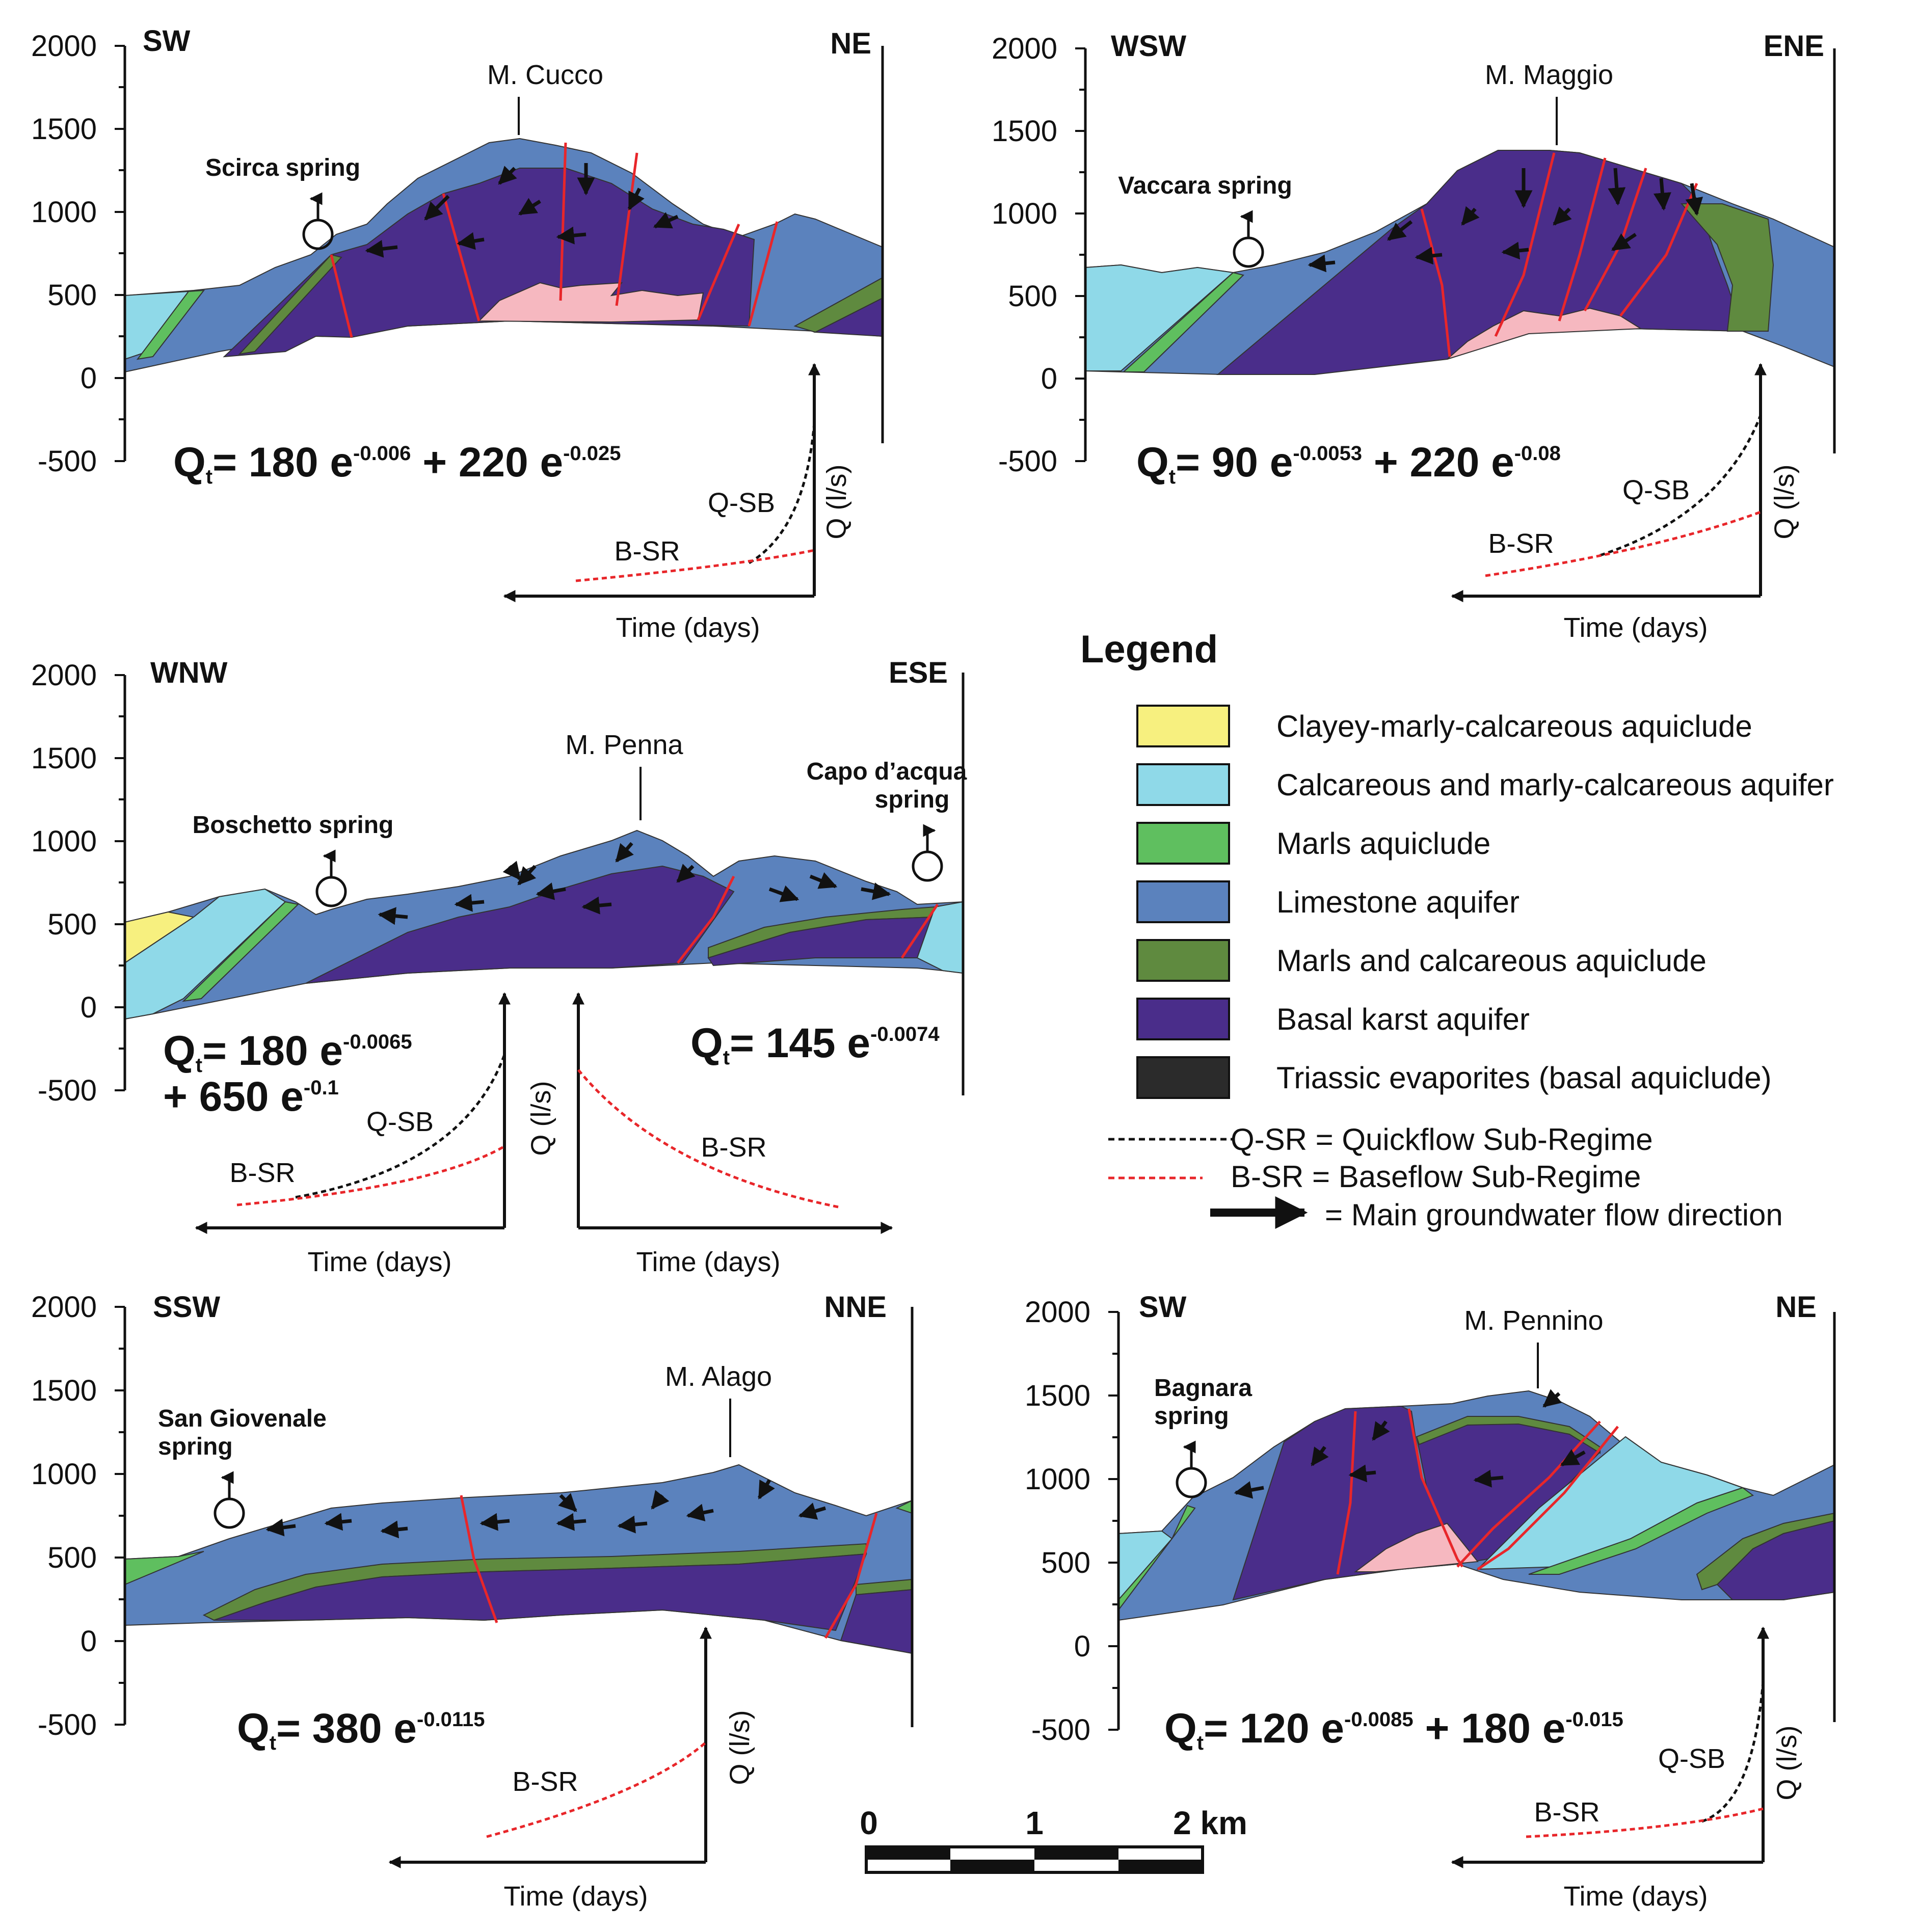 The image size is (1919, 1932). I want to click on alago-right-dir: NNE, so click(855, 1308).